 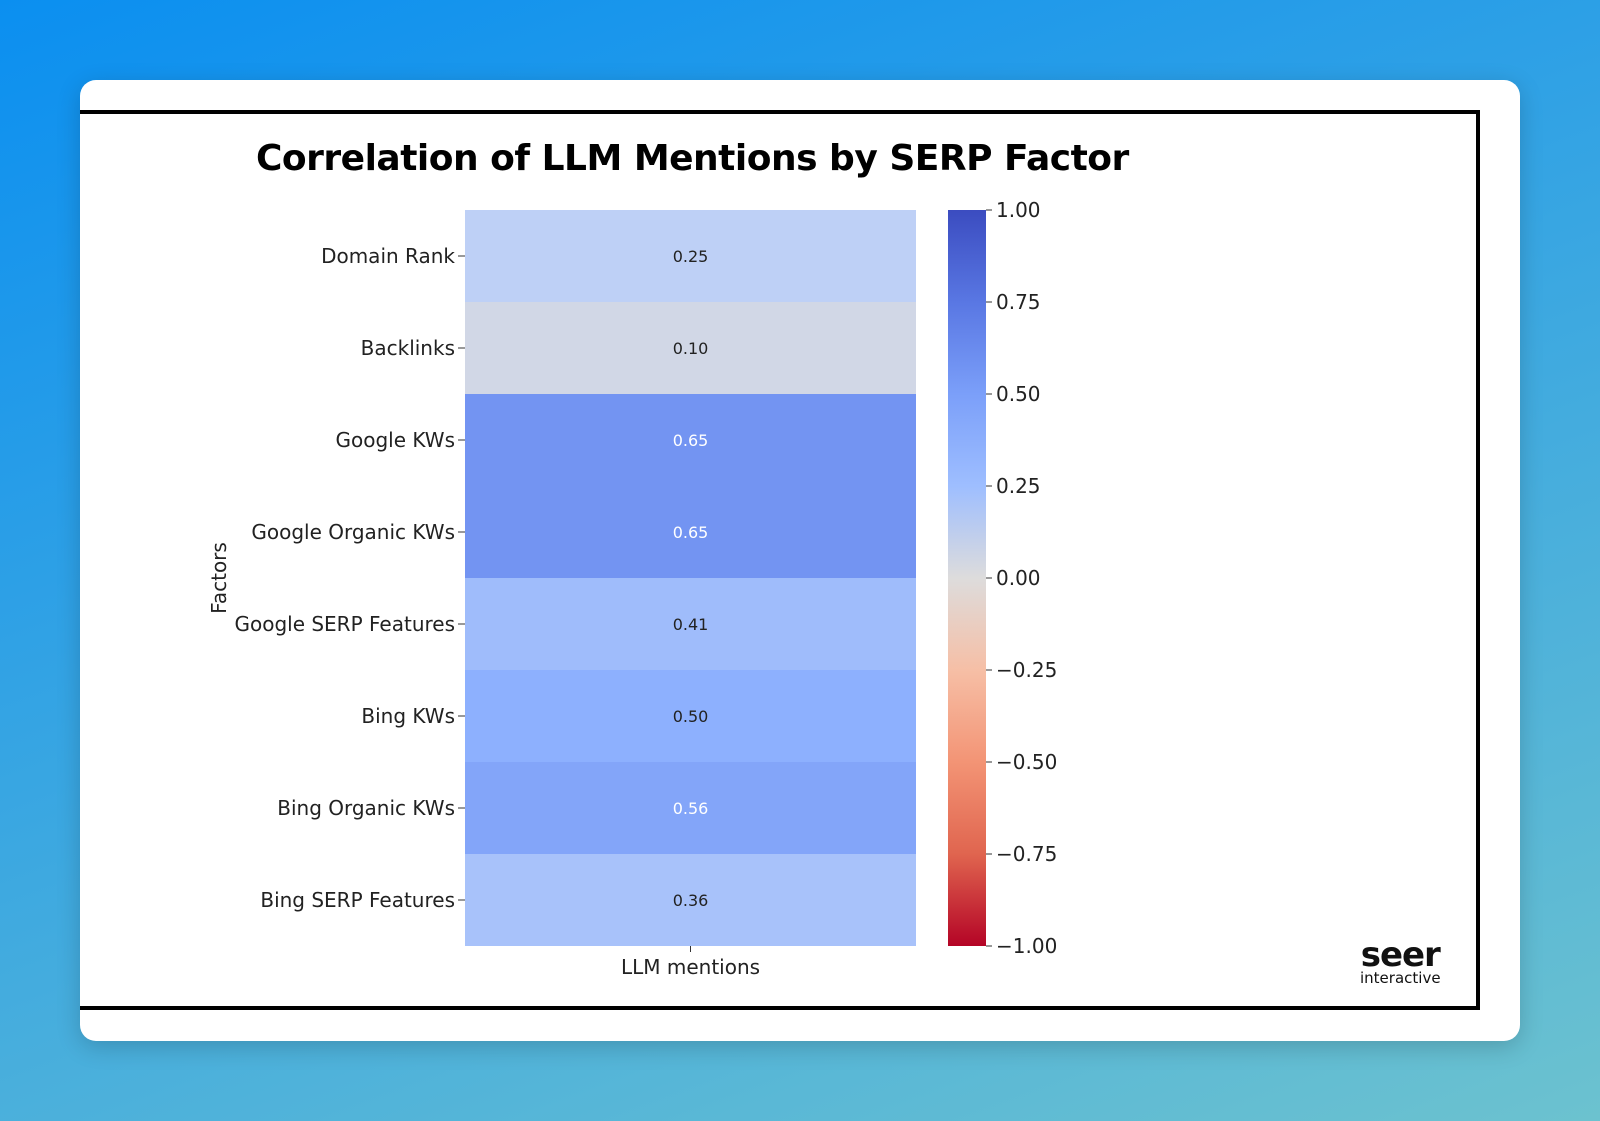 I want to click on x-tick-label: LLM mentions, so click(x=690, y=967).